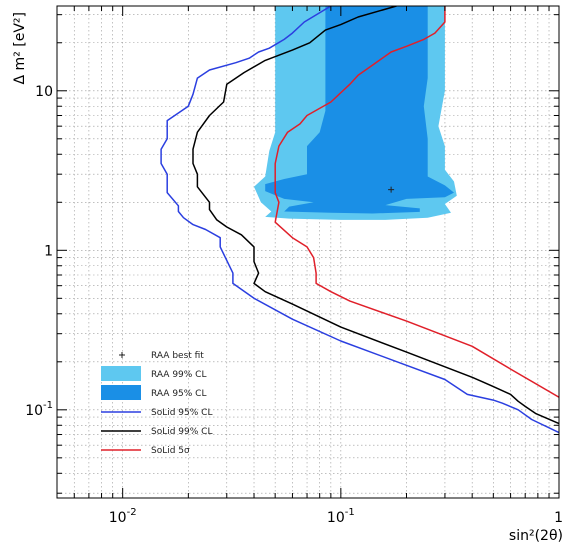 This screenshot has height=555, width=568. I want to click on legend-item-solid5s: SoLid 5σ, so click(145, 451).